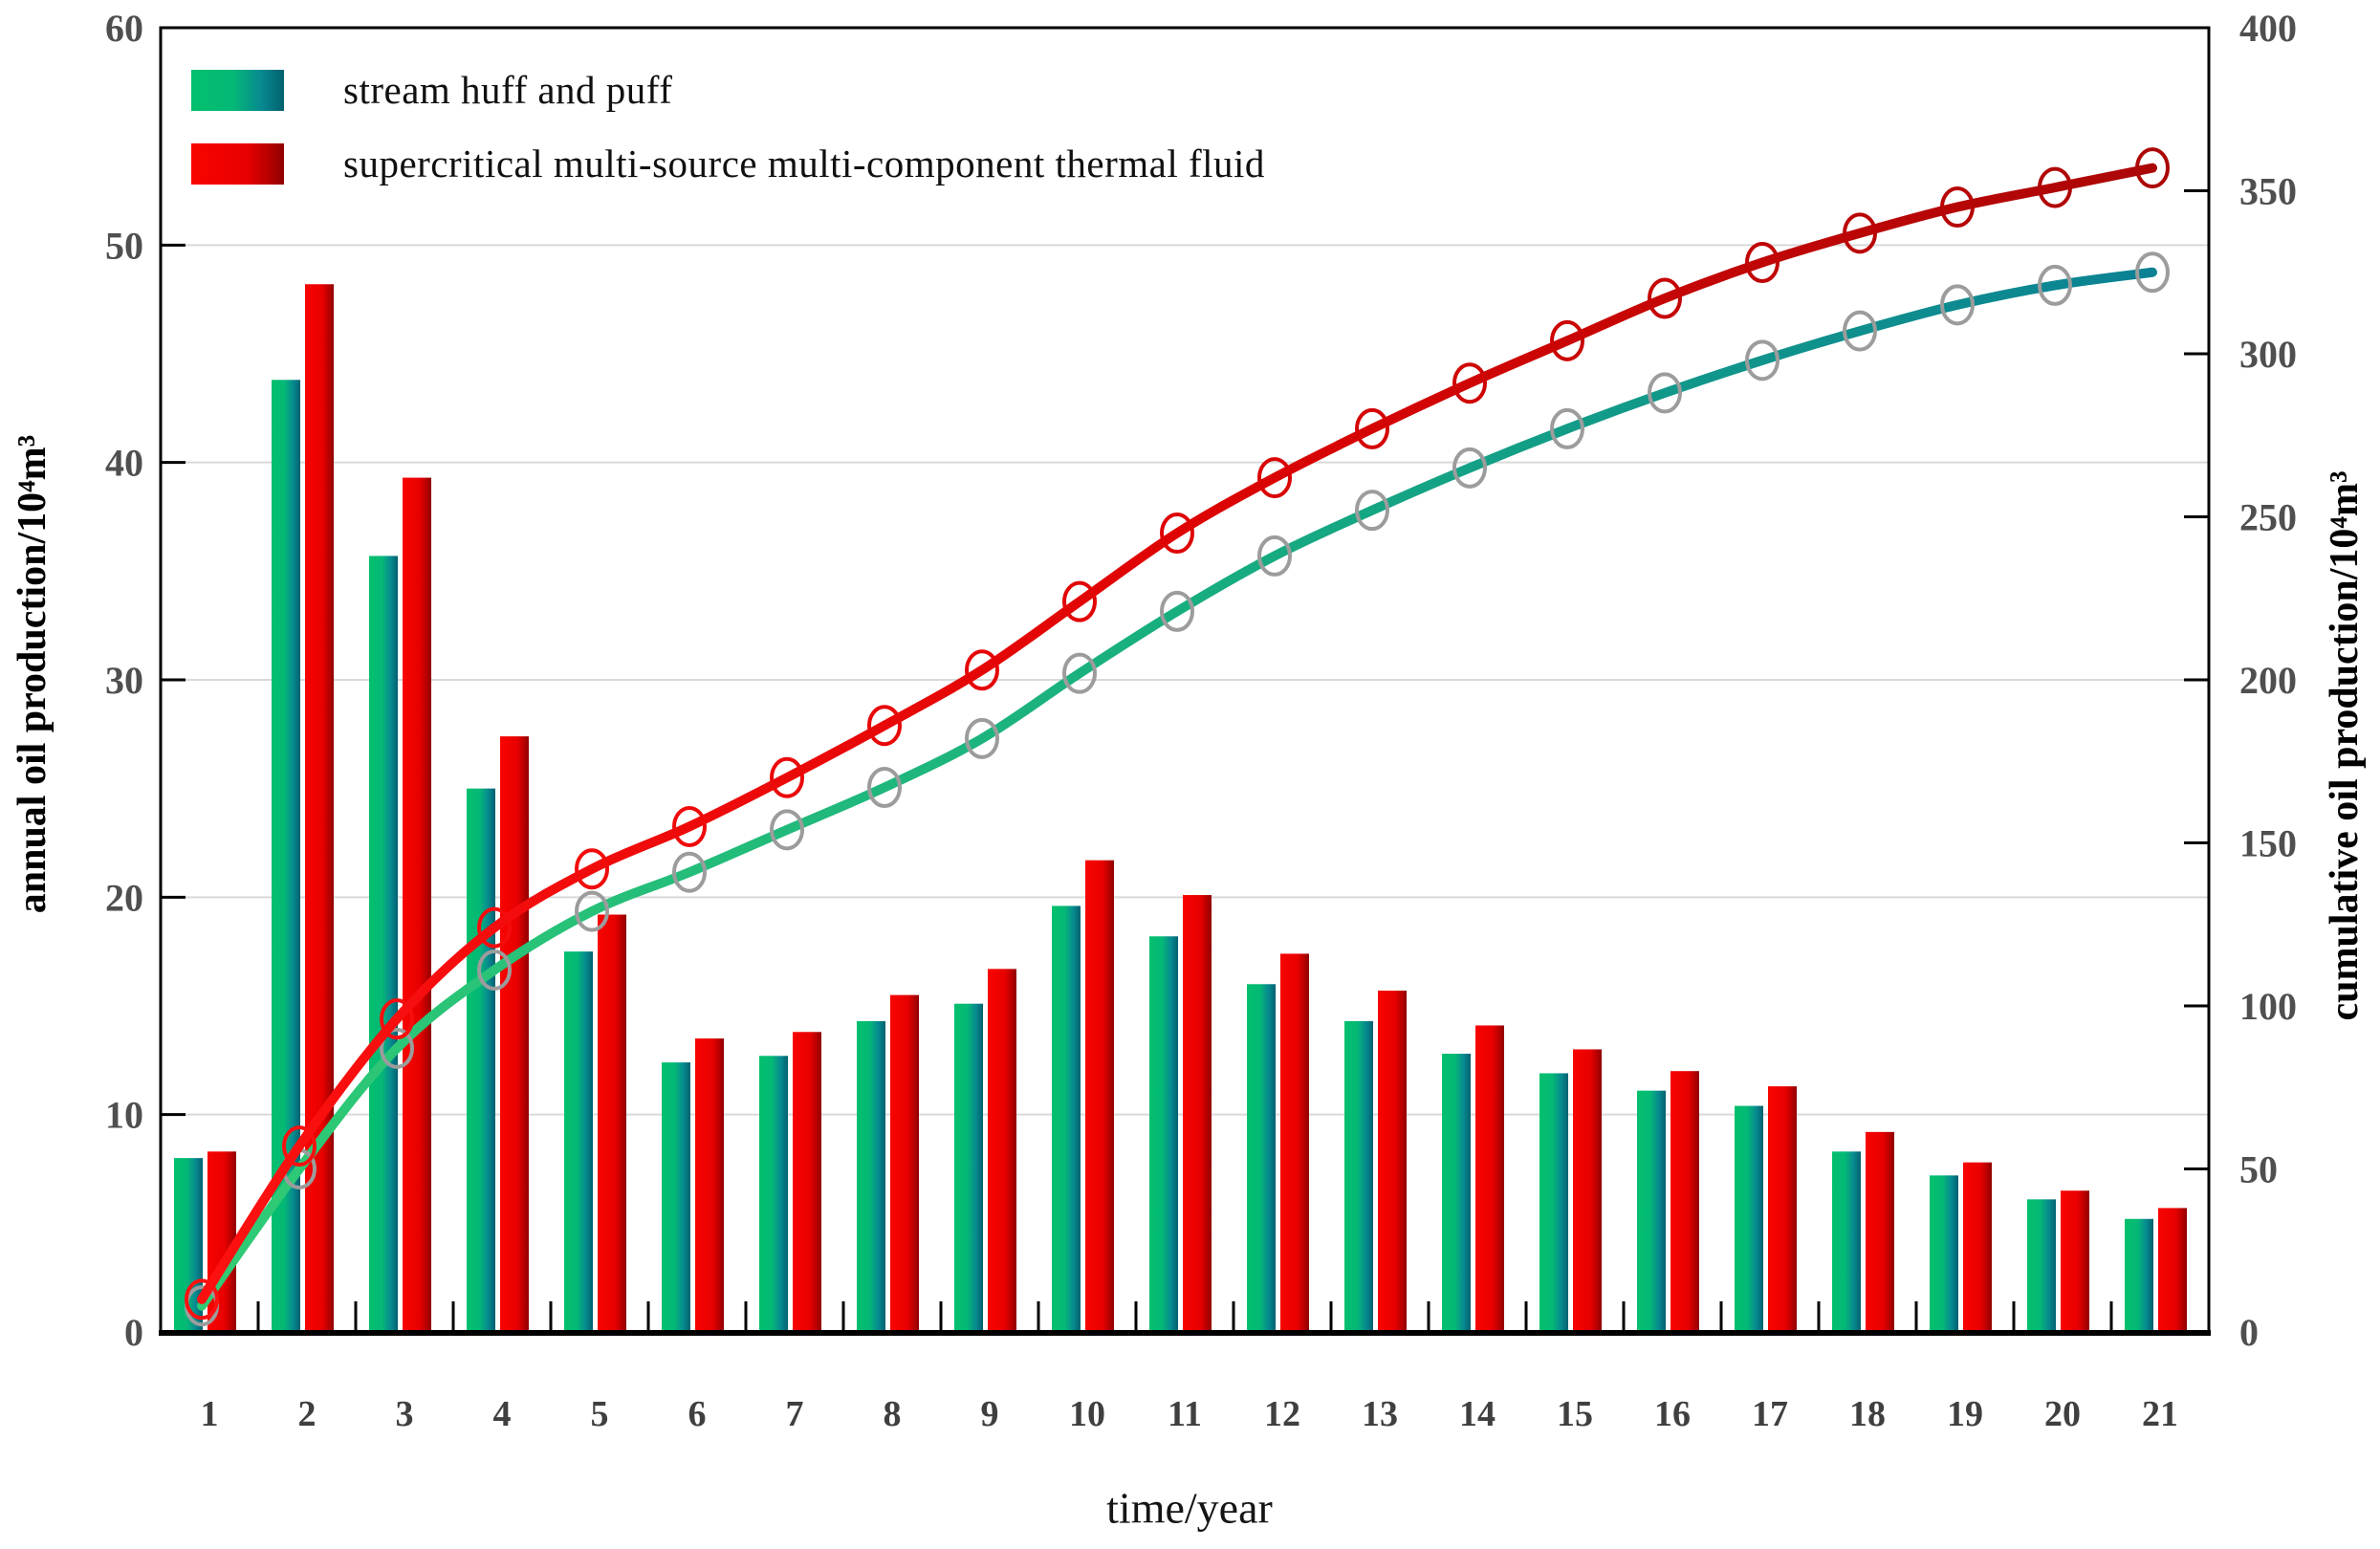 This screenshot has width=2380, height=1549. What do you see at coordinates (893, 1414) in the screenshot?
I see `x-axis-tick-label-8: 8` at bounding box center [893, 1414].